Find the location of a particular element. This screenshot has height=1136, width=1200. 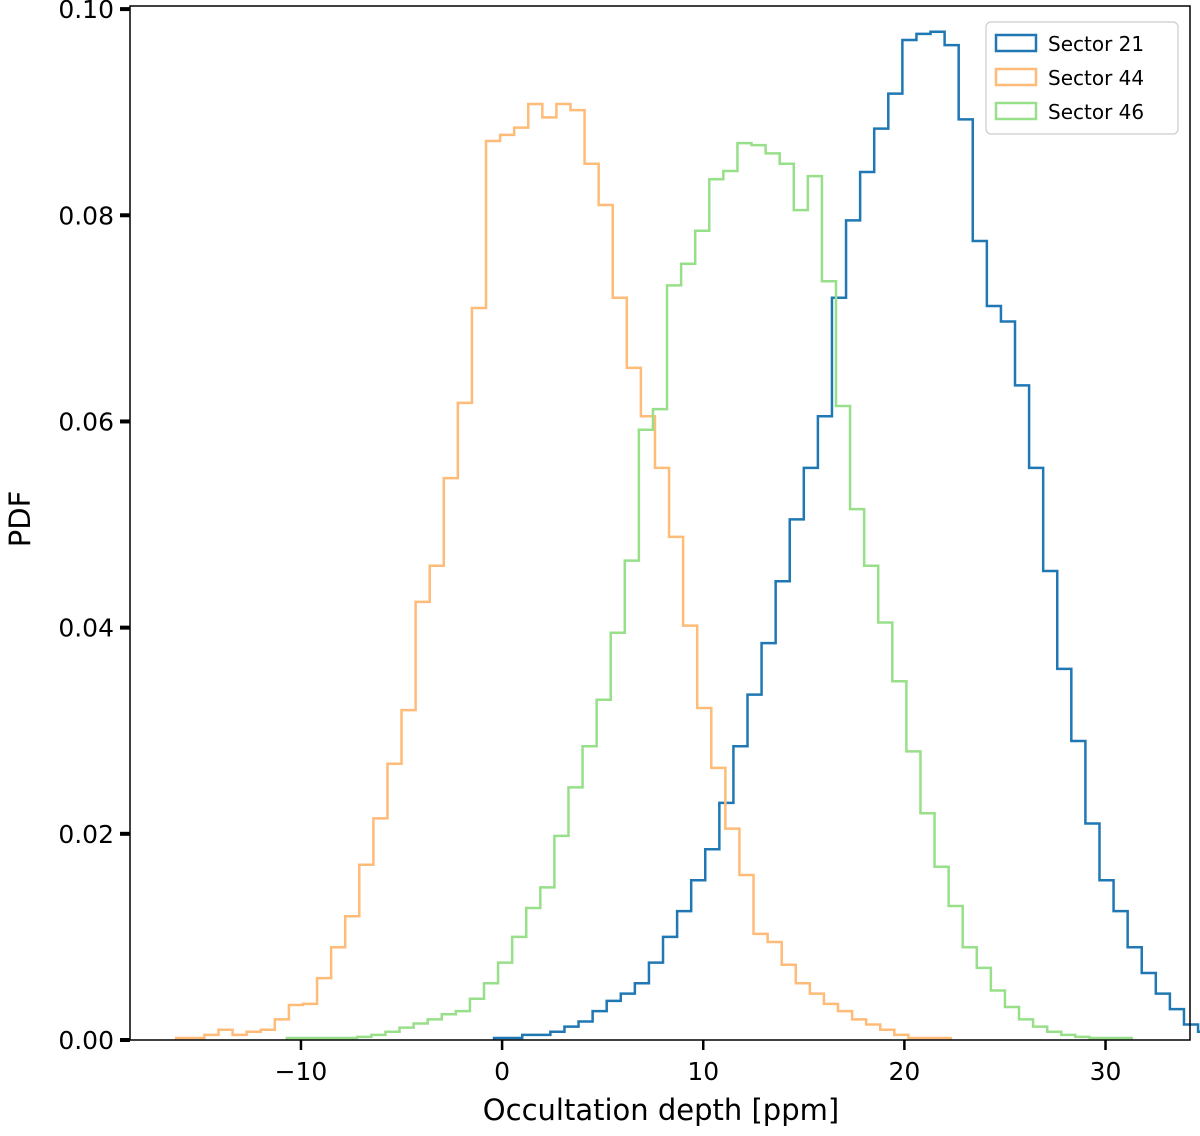

x-axis: −10 0 10 20 30 is located at coordinates (698, 1063).